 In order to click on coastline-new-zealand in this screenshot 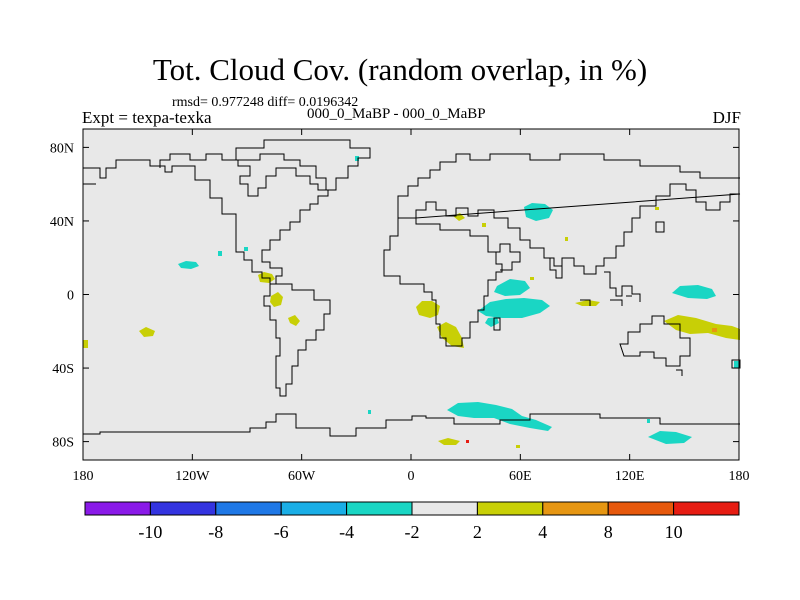, I will do `click(708, 367)`.